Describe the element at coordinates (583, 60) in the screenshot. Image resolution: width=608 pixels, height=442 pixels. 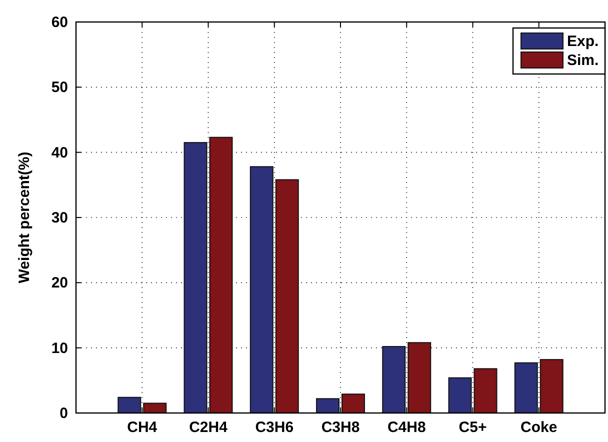
I see `legend-label: Sim.` at that location.